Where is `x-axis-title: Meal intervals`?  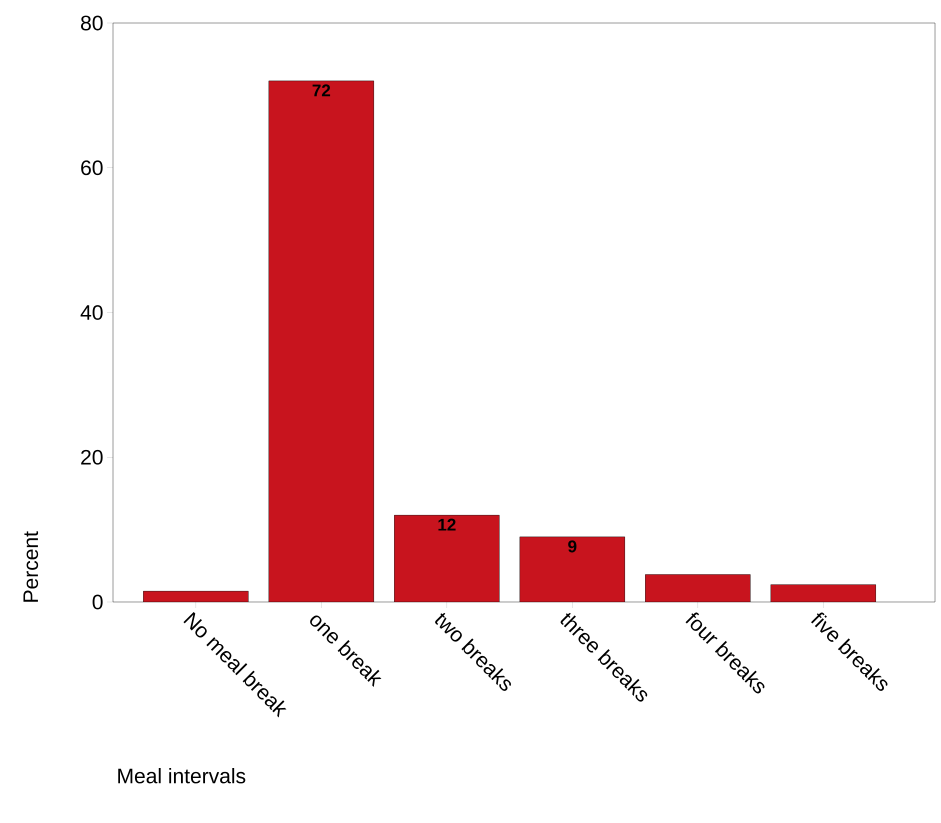 x-axis-title: Meal intervals is located at coordinates (182, 776).